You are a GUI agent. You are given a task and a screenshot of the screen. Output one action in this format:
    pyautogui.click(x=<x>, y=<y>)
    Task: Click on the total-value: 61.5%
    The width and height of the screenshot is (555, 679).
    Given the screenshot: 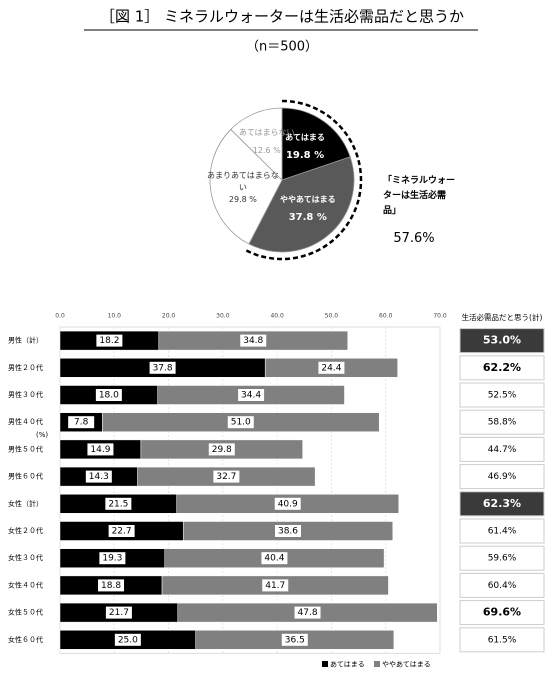 What is the action you would take?
    pyautogui.click(x=502, y=640)
    